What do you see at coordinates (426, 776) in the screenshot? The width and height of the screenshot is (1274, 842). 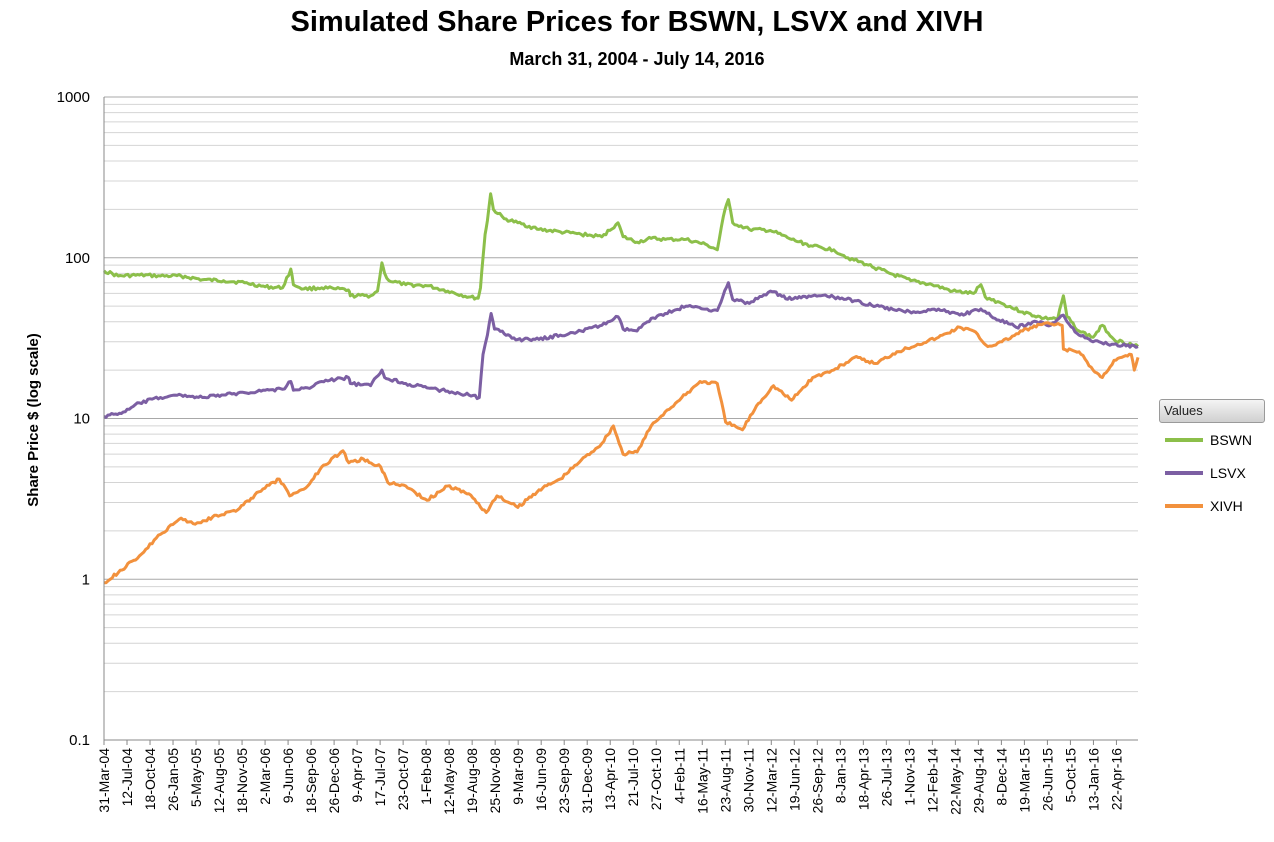 I see `x-tick-label: 1-Feb-08` at bounding box center [426, 776].